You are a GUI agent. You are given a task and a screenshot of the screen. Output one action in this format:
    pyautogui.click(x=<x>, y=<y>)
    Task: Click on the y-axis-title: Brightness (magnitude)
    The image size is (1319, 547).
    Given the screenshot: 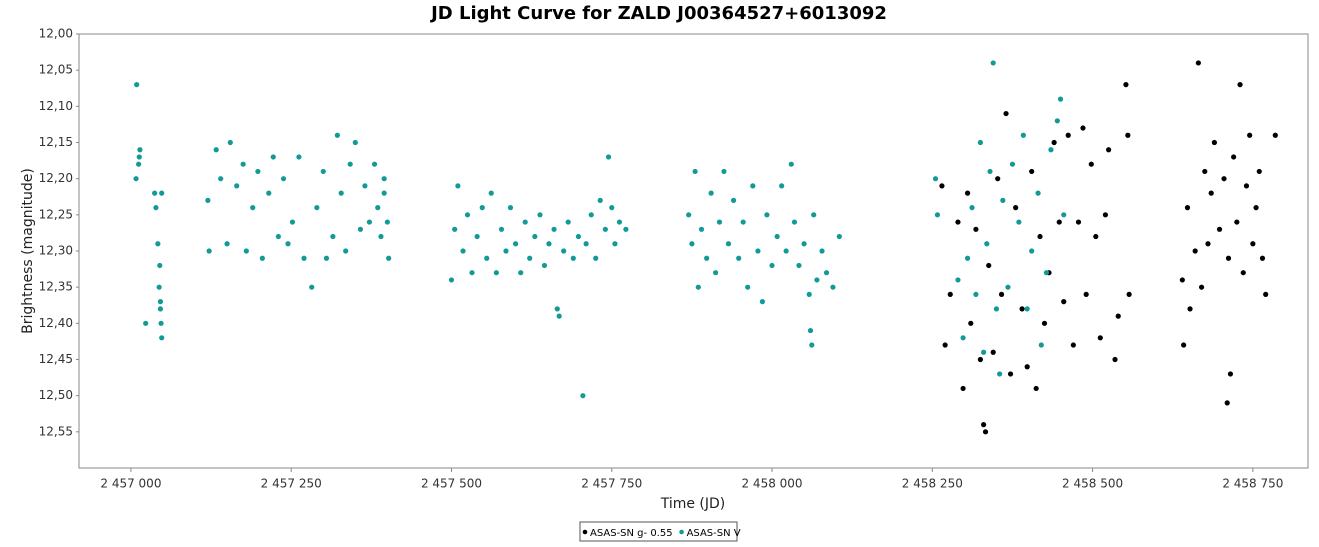 What is the action you would take?
    pyautogui.click(x=28, y=251)
    